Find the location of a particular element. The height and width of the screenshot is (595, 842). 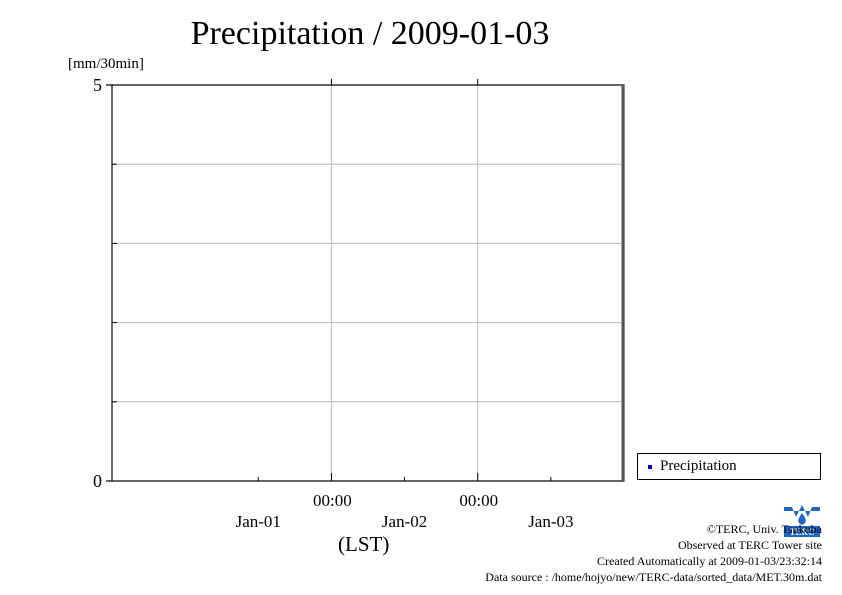

legend: Precipitation is located at coordinates (729, 466).